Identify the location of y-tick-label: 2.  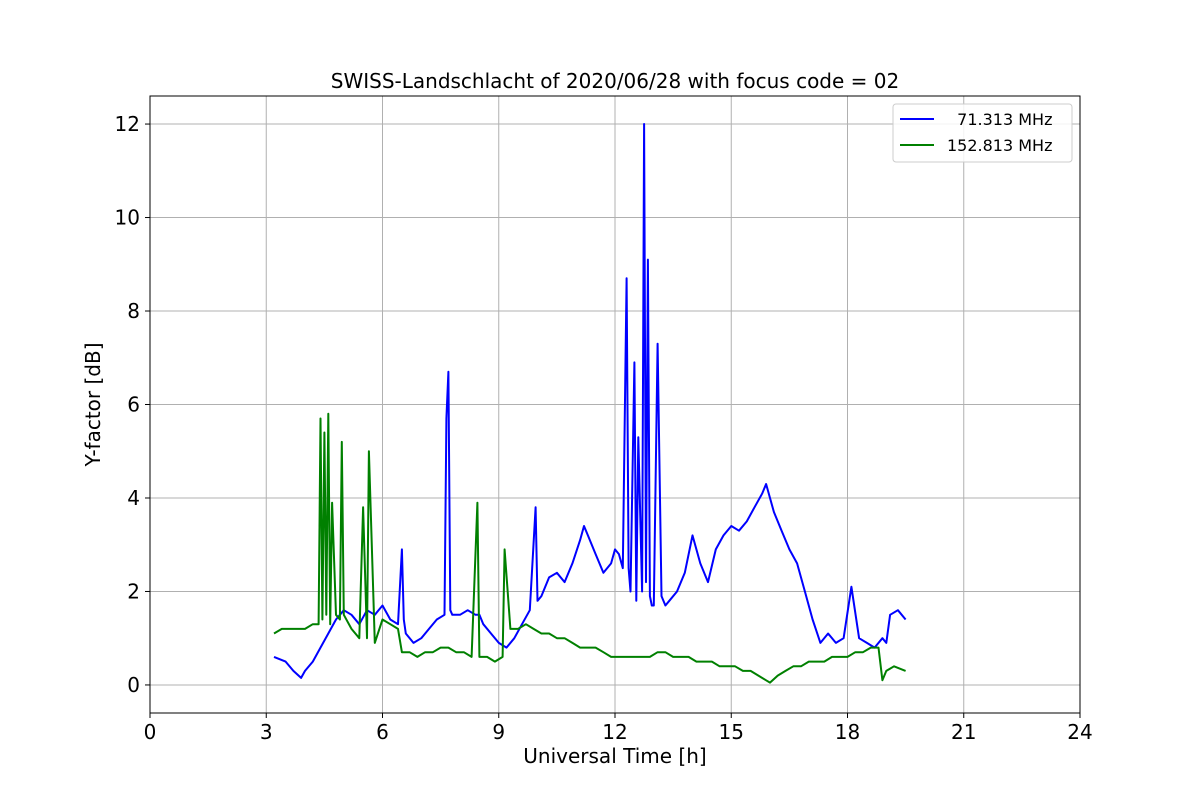
(133, 591).